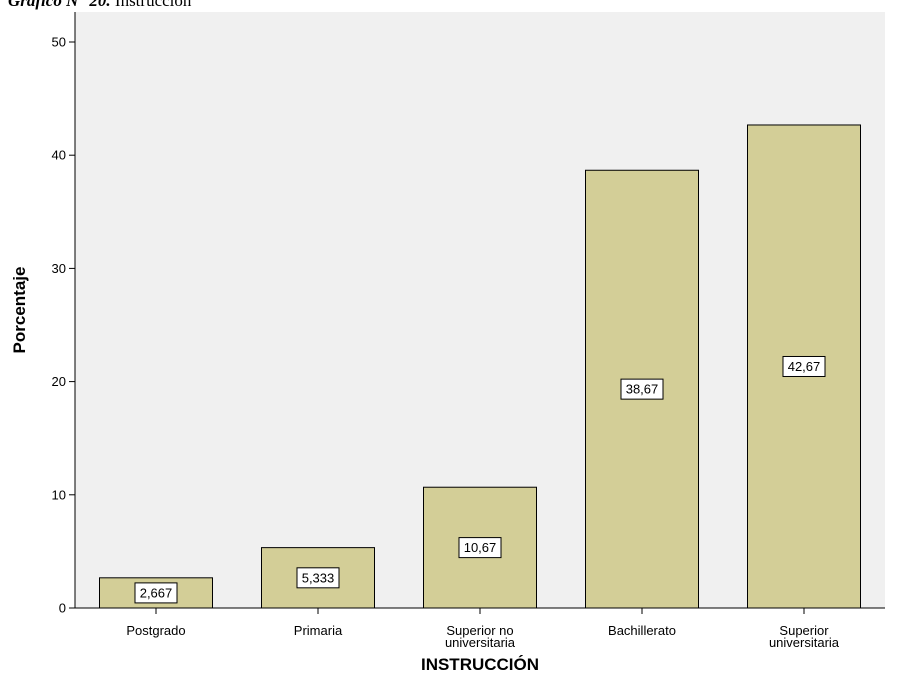  What do you see at coordinates (318, 630) in the screenshot?
I see `x-tick-label: Primaria` at bounding box center [318, 630].